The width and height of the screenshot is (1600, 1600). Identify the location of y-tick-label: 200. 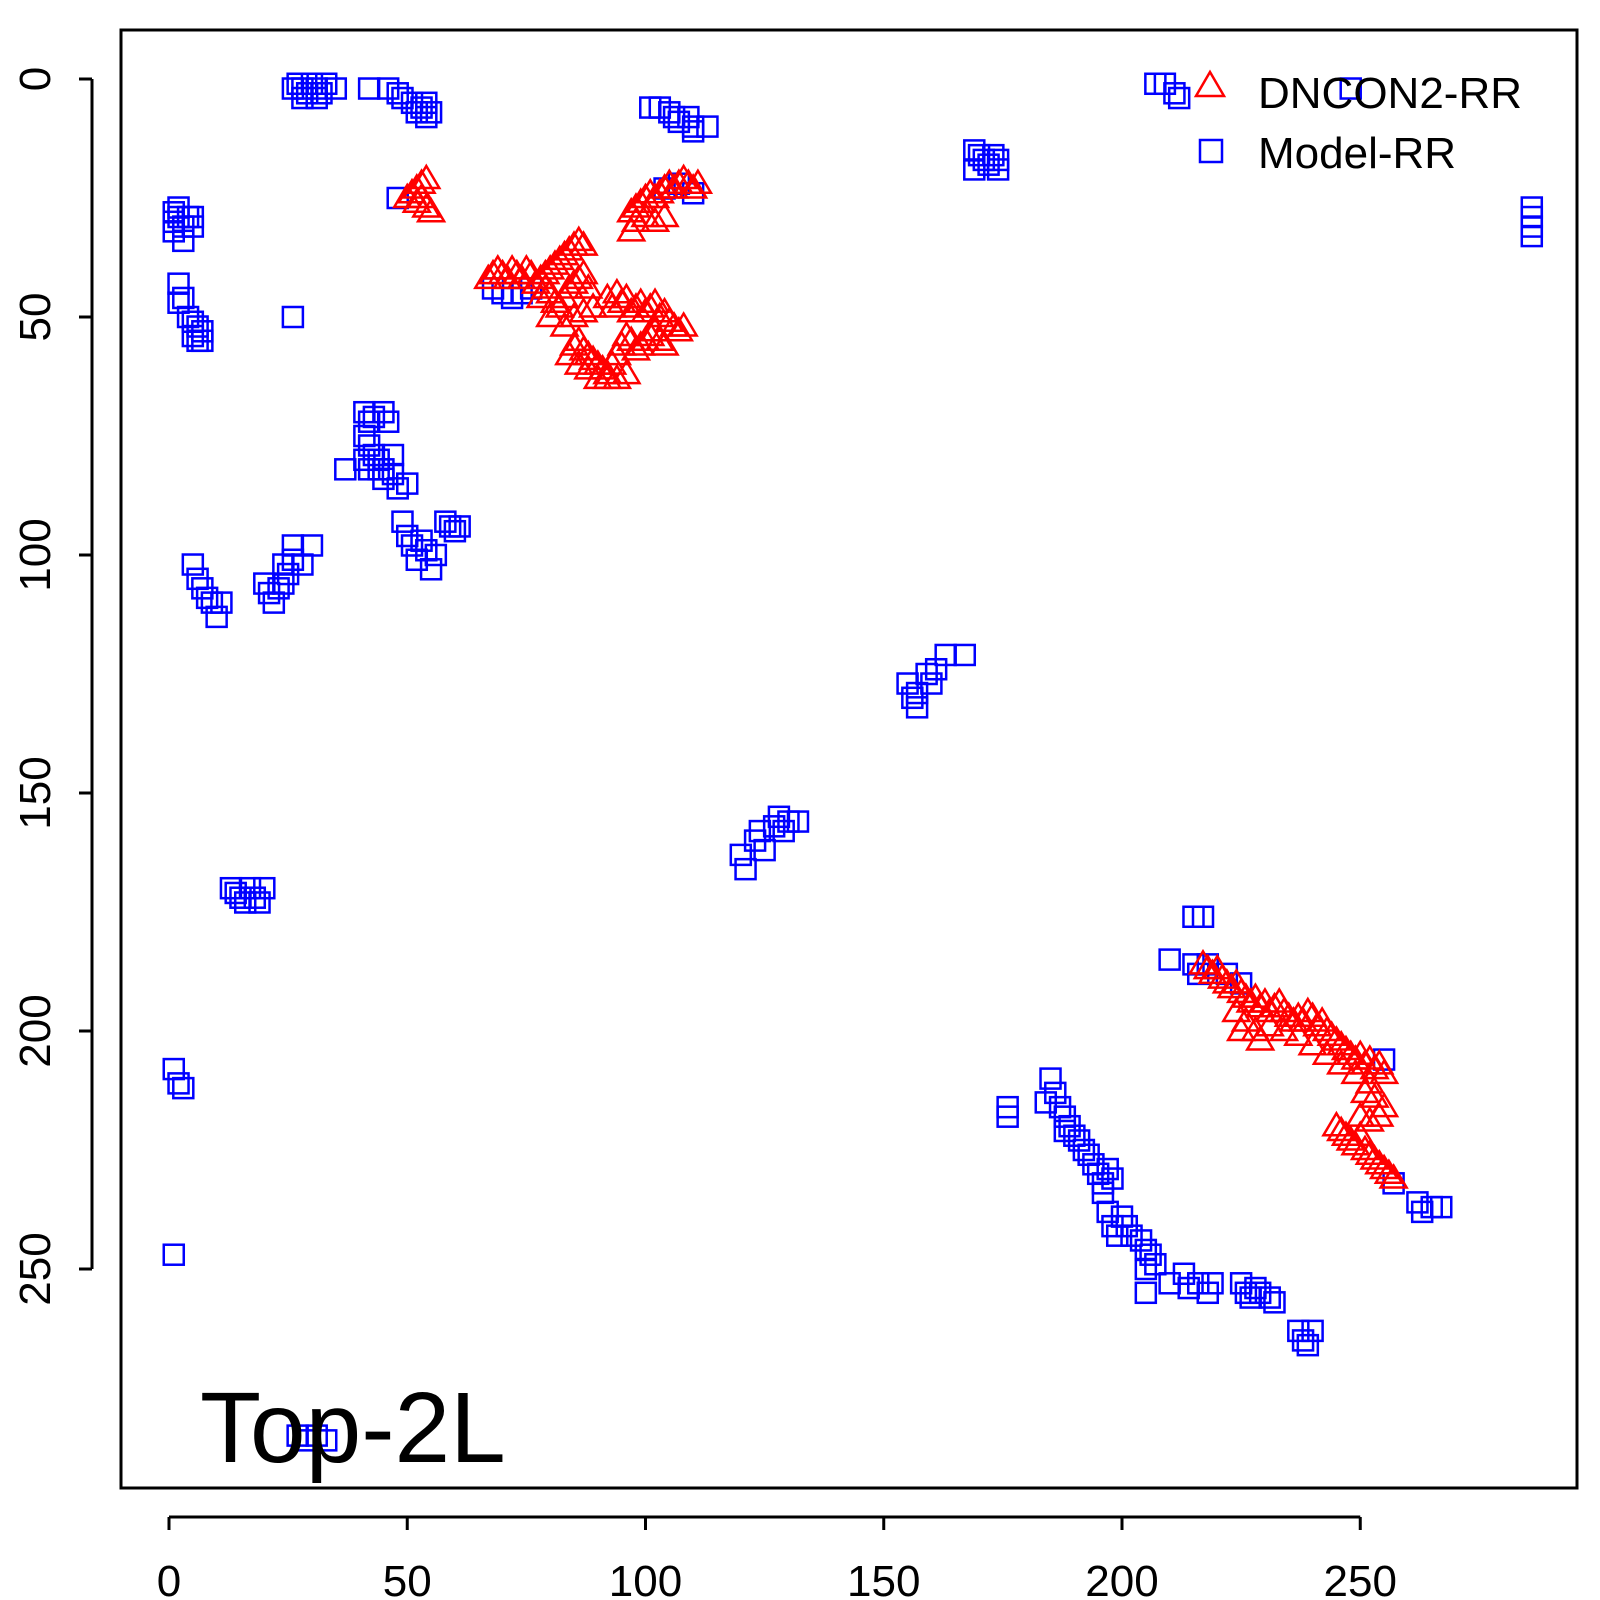
(35, 1030).